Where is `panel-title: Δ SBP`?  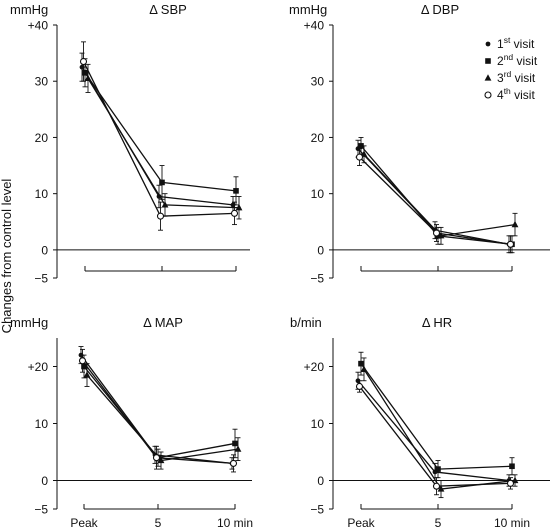
panel-title: Δ SBP is located at coordinates (168, 9).